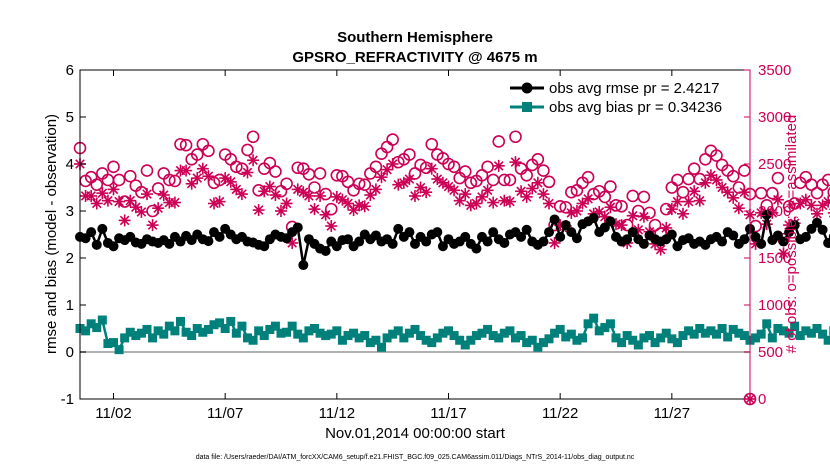 The image size is (830, 470). I want to click on legend-box, so click(623, 97).